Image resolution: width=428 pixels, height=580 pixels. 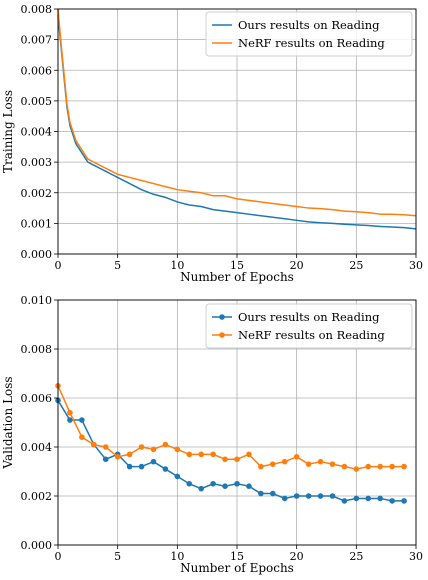 I want to click on y-tick-label-7: 0.007, so click(x=37, y=40).